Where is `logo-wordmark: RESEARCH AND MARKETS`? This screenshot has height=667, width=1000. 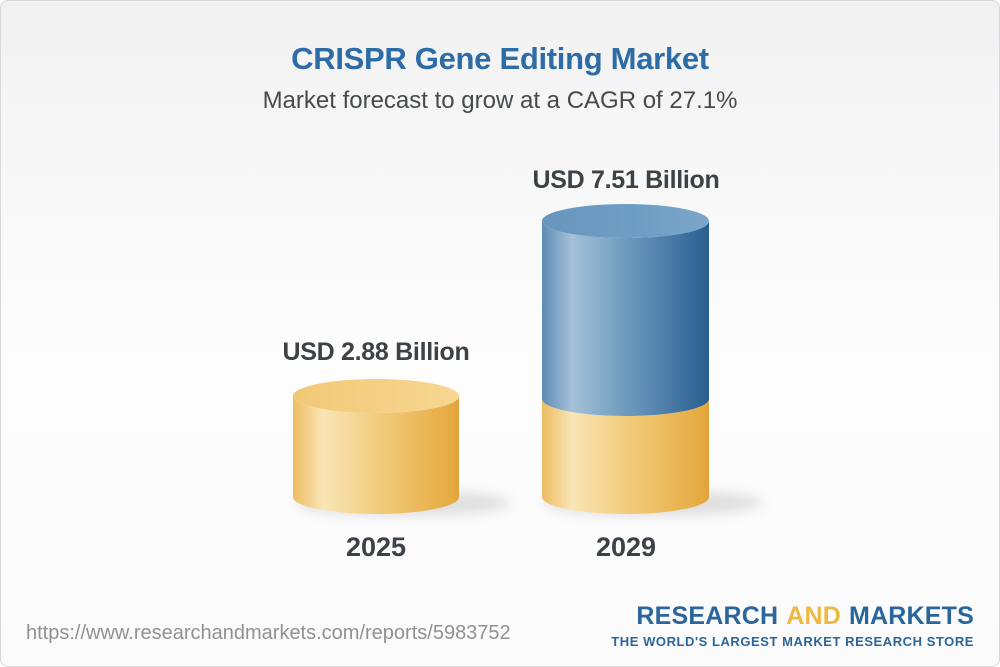 logo-wordmark: RESEARCH AND MARKETS is located at coordinates (792, 616).